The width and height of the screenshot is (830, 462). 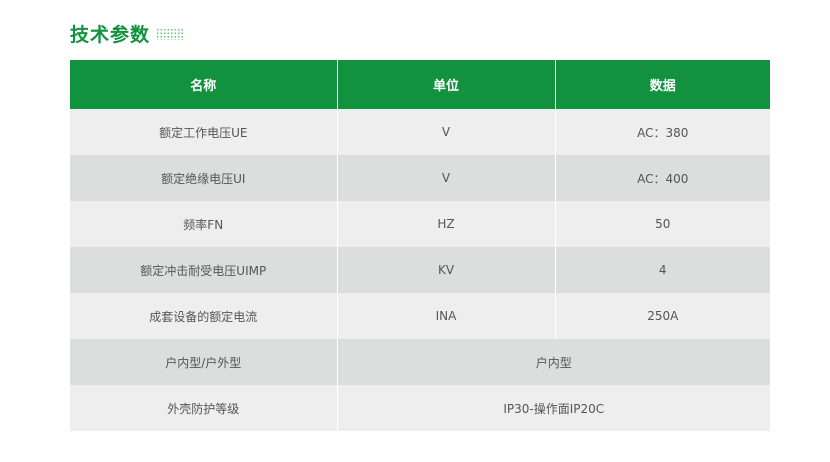 What do you see at coordinates (446, 316) in the screenshot?
I see `cell-unit: INA` at bounding box center [446, 316].